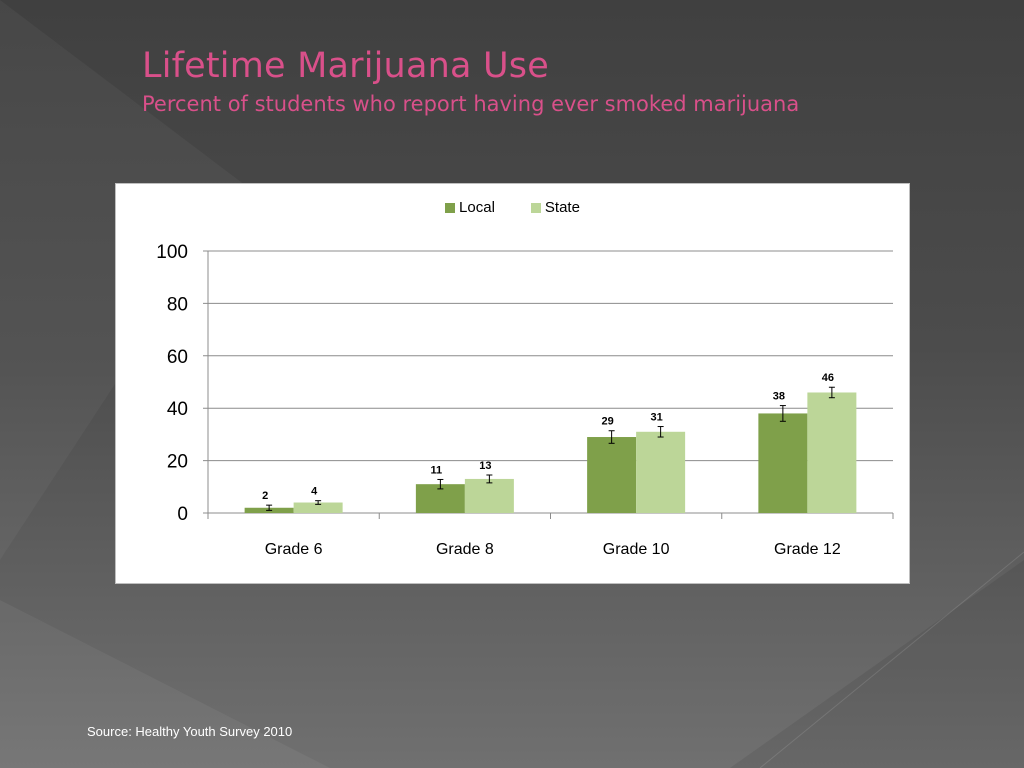 This screenshot has height=768, width=1024. What do you see at coordinates (182, 514) in the screenshot?
I see `y-tick-label: 0` at bounding box center [182, 514].